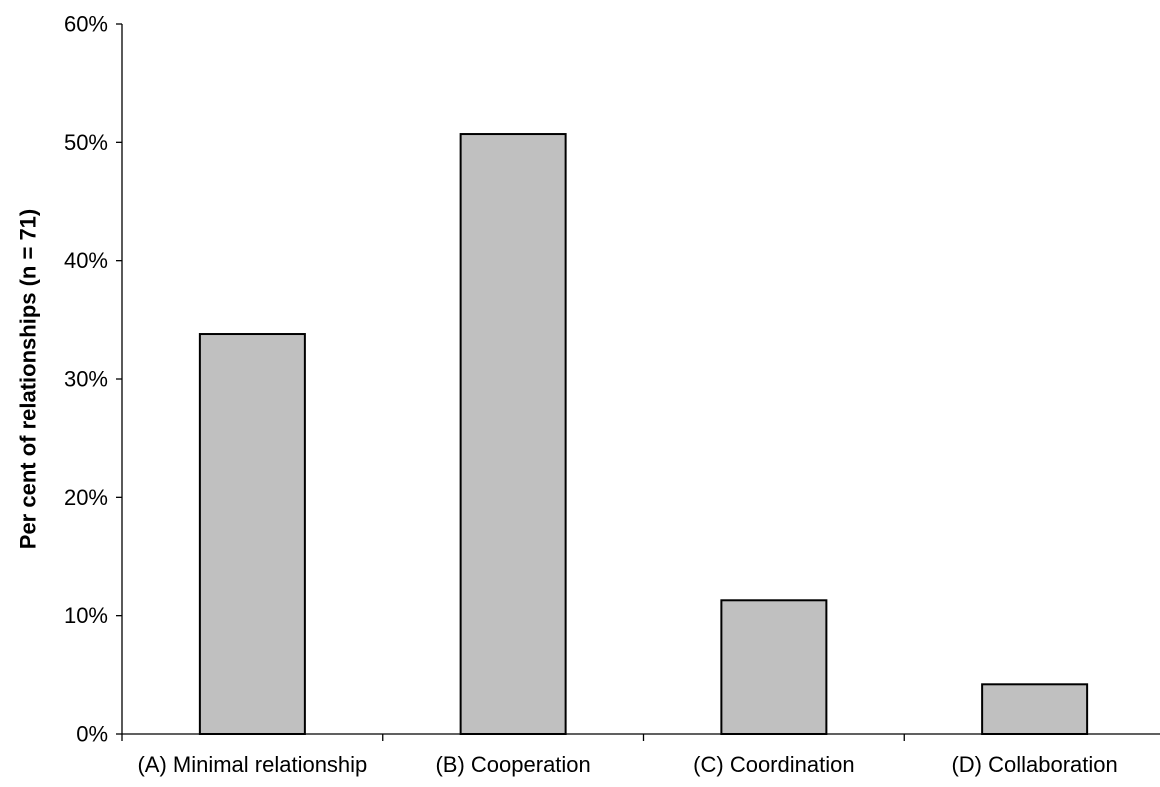  Describe the element at coordinates (252, 764) in the screenshot. I see `x-category-label: (A) Minimal relationship` at that location.